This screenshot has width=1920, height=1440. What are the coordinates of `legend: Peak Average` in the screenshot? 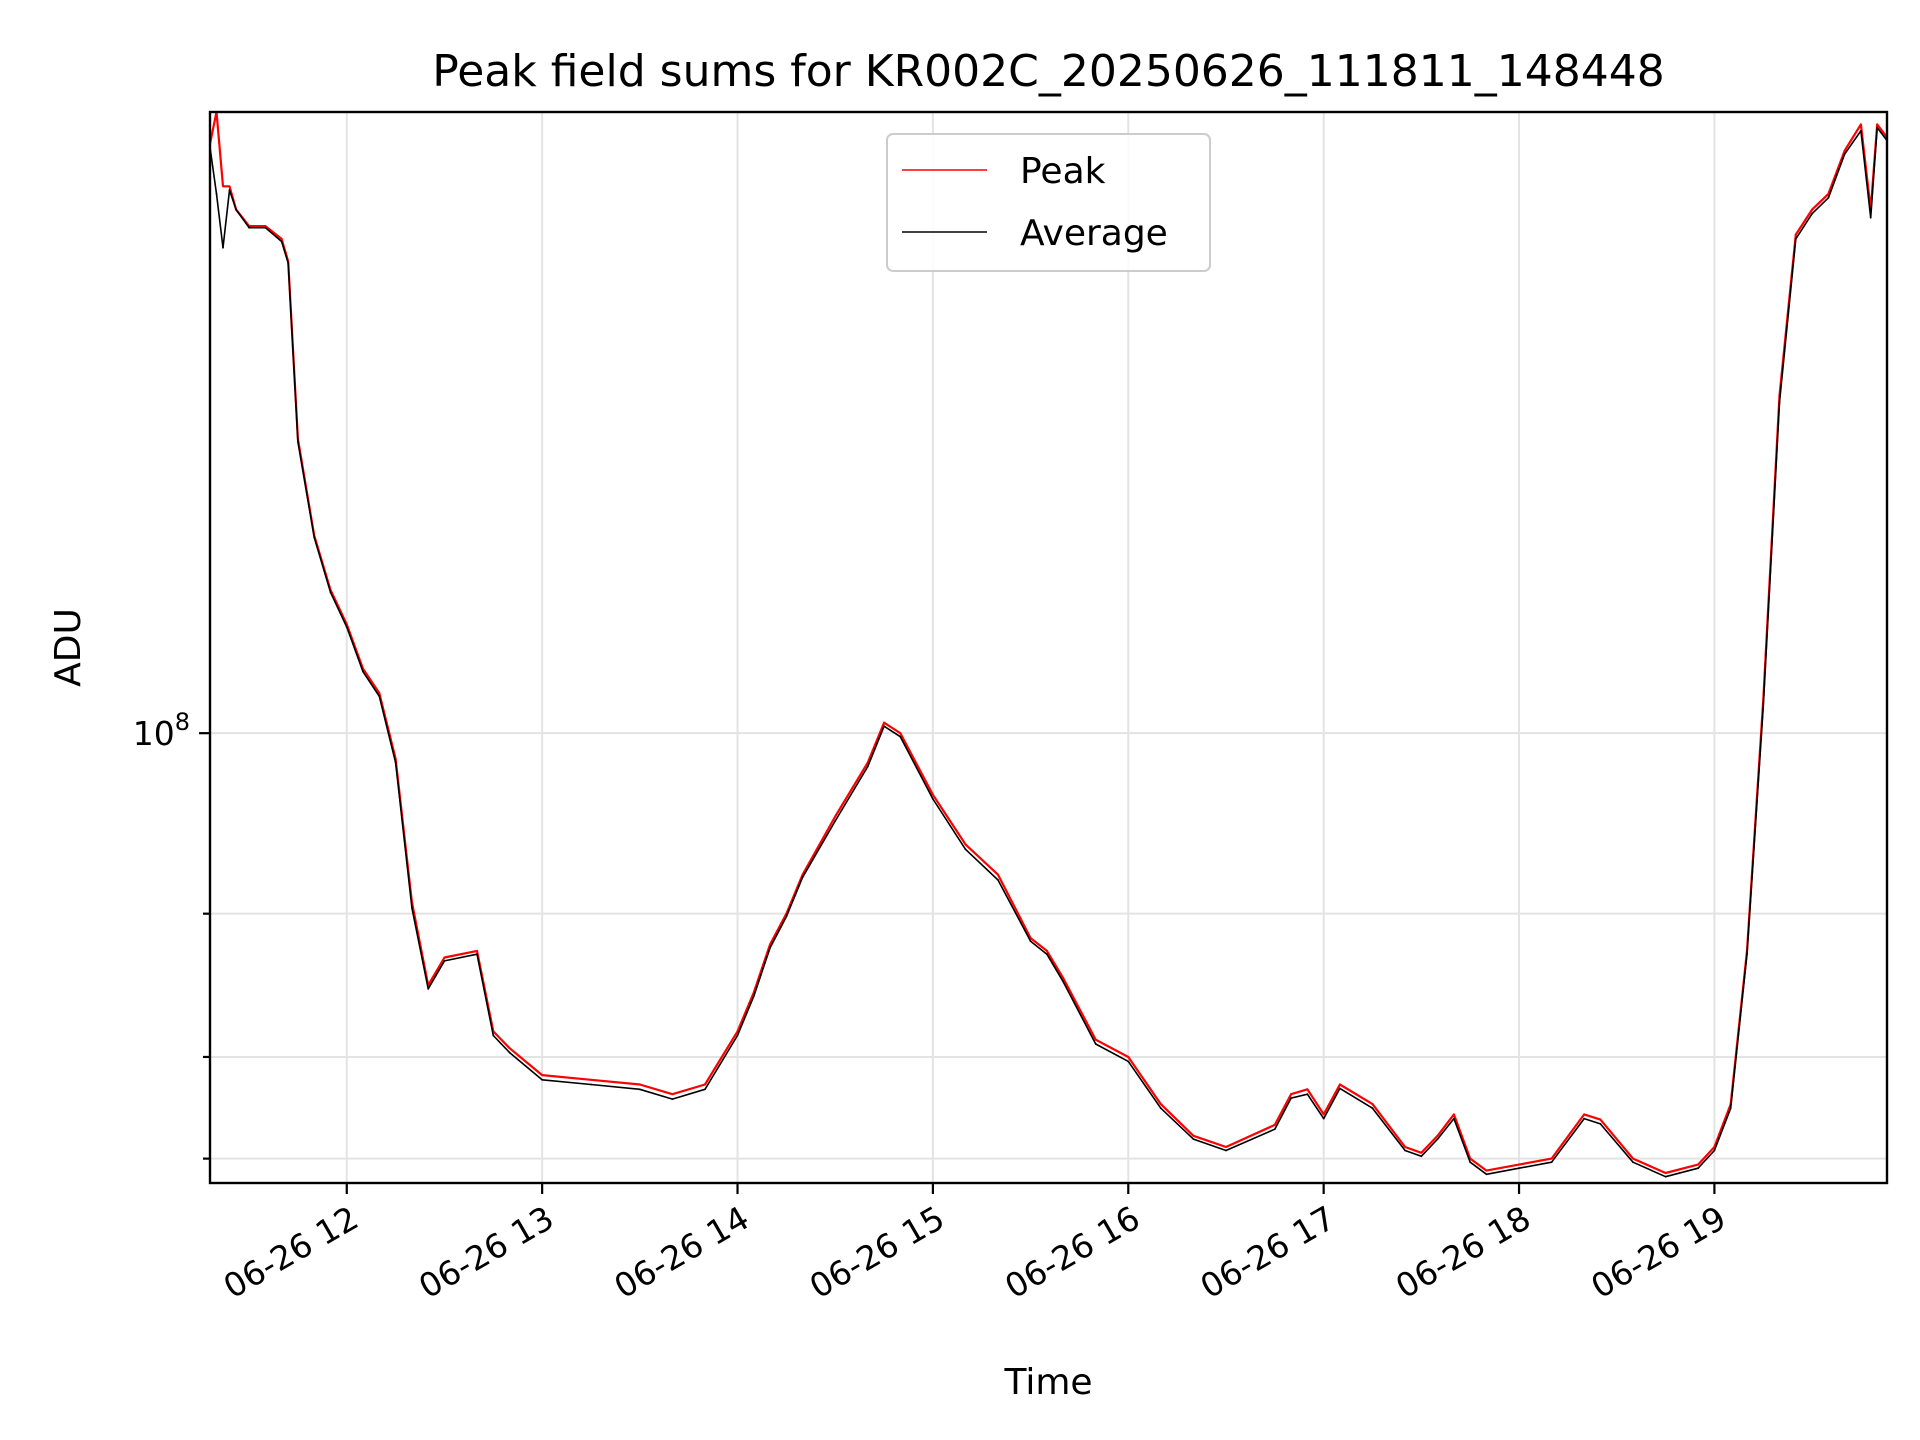 It's located at (1048, 202).